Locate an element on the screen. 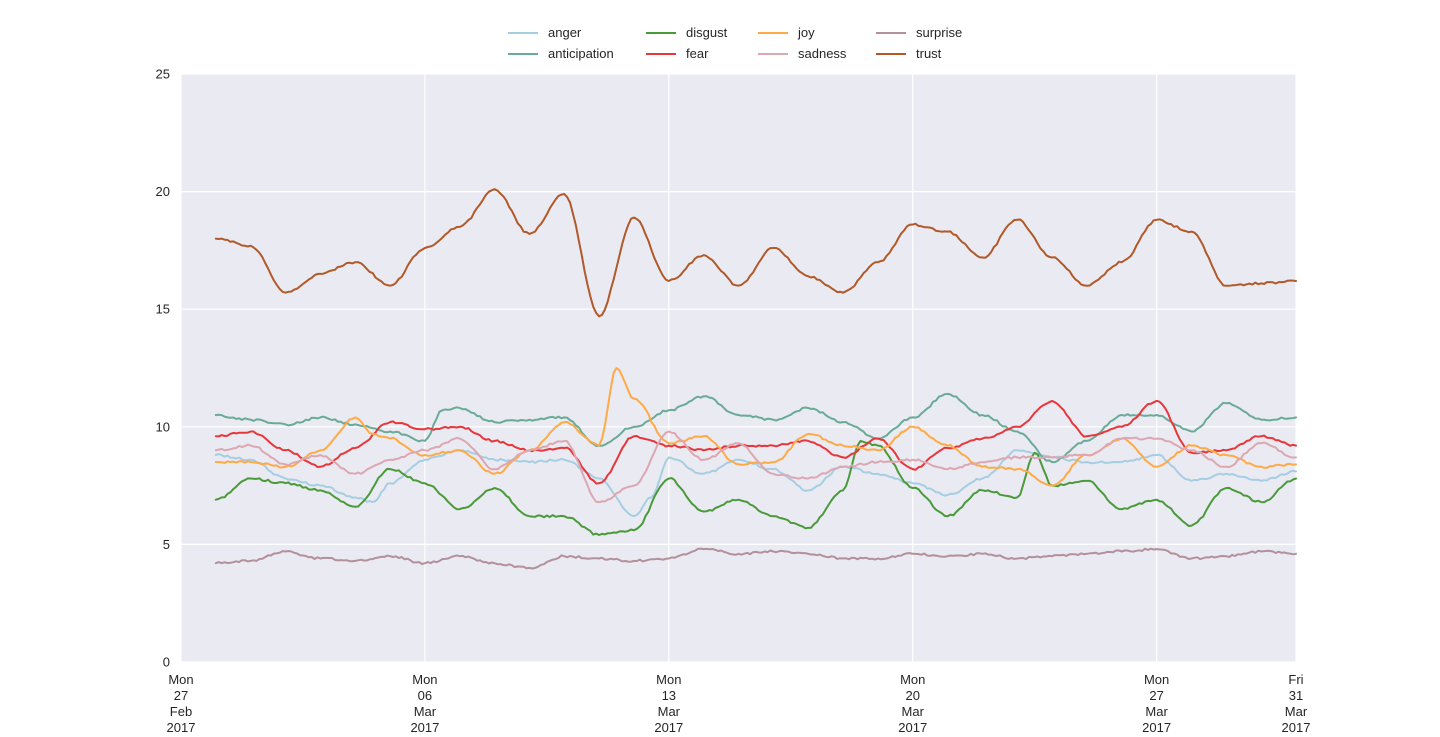  y-tick-label: 15 is located at coordinates (163, 309).